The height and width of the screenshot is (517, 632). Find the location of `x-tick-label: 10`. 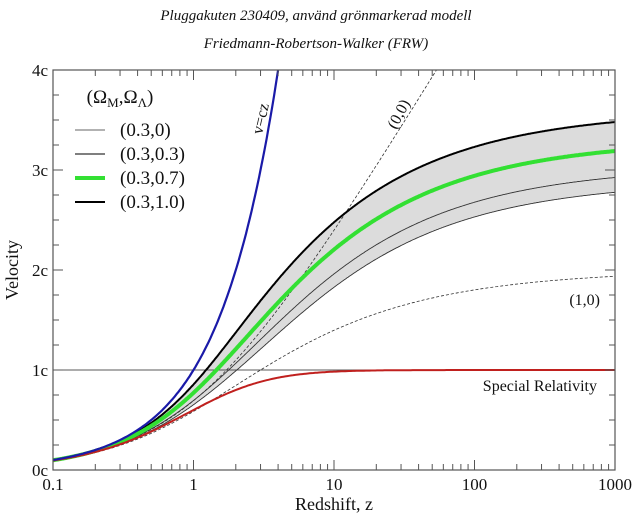

x-tick-label: 10 is located at coordinates (334, 484).